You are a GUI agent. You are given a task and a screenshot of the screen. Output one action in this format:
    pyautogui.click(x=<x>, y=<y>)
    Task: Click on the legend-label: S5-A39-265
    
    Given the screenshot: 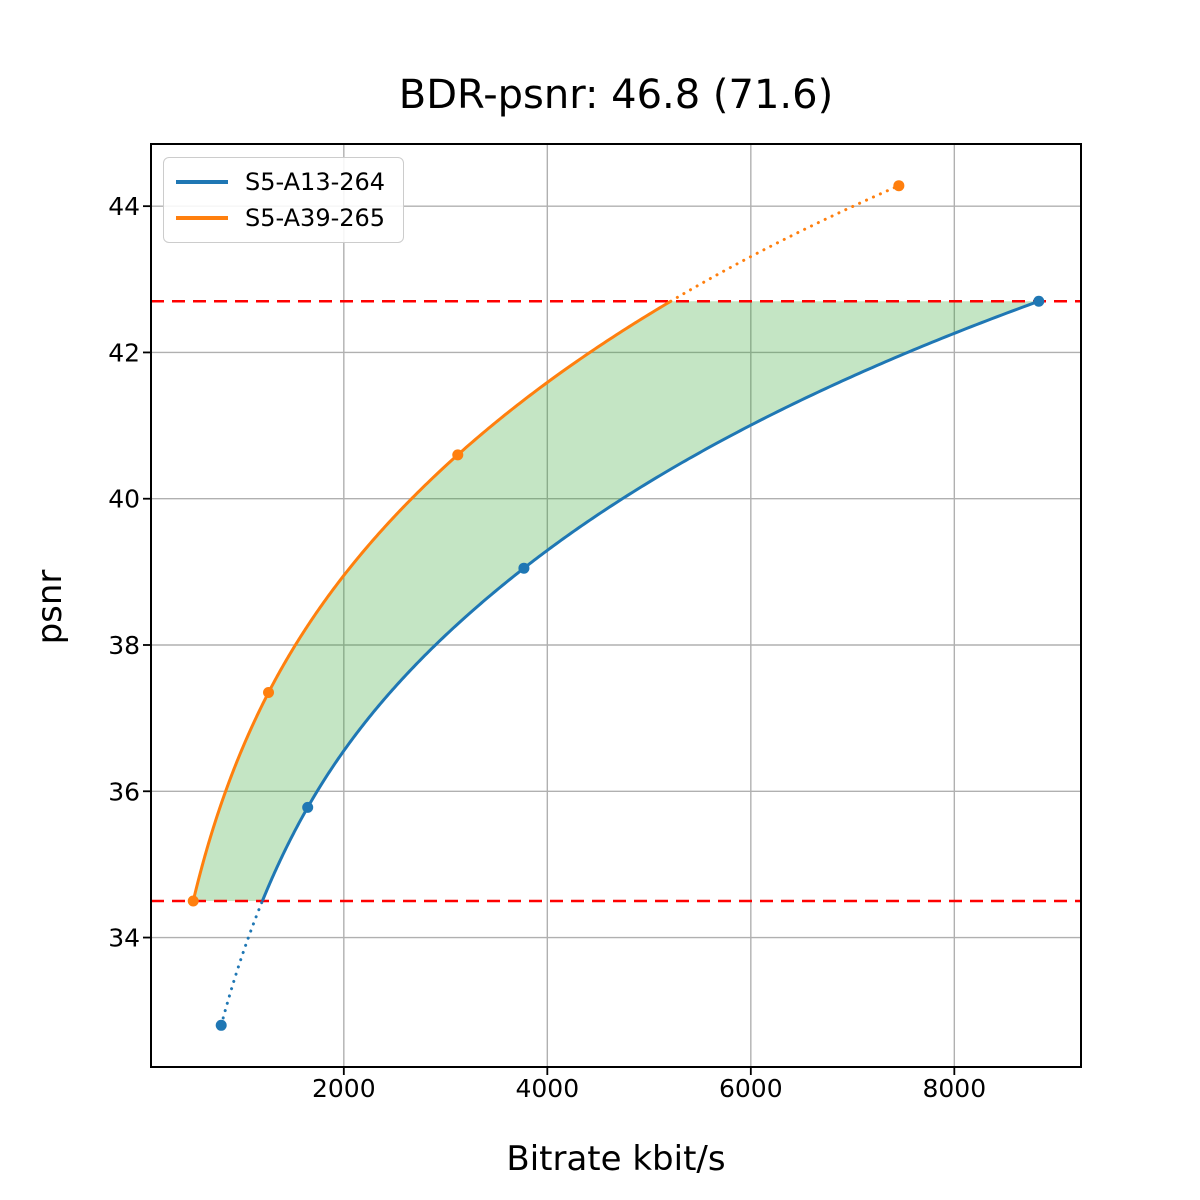 What is the action you would take?
    pyautogui.click(x=315, y=218)
    